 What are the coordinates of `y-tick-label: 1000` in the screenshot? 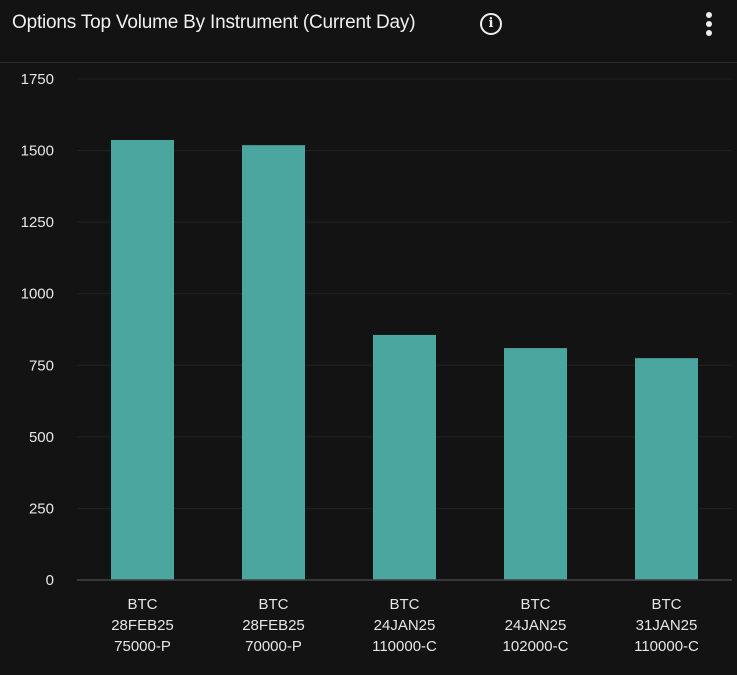 It's located at (37, 294).